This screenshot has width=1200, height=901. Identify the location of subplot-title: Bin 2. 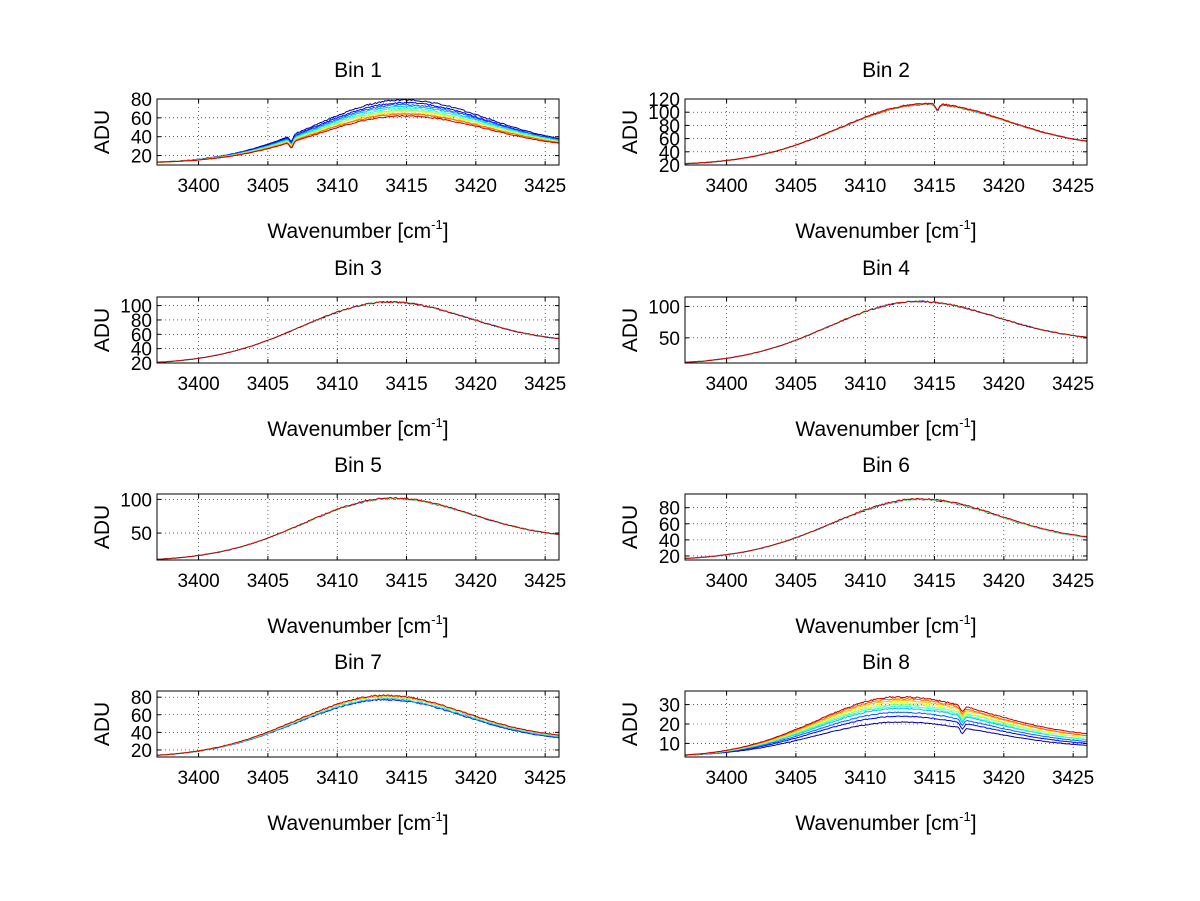
(886, 70).